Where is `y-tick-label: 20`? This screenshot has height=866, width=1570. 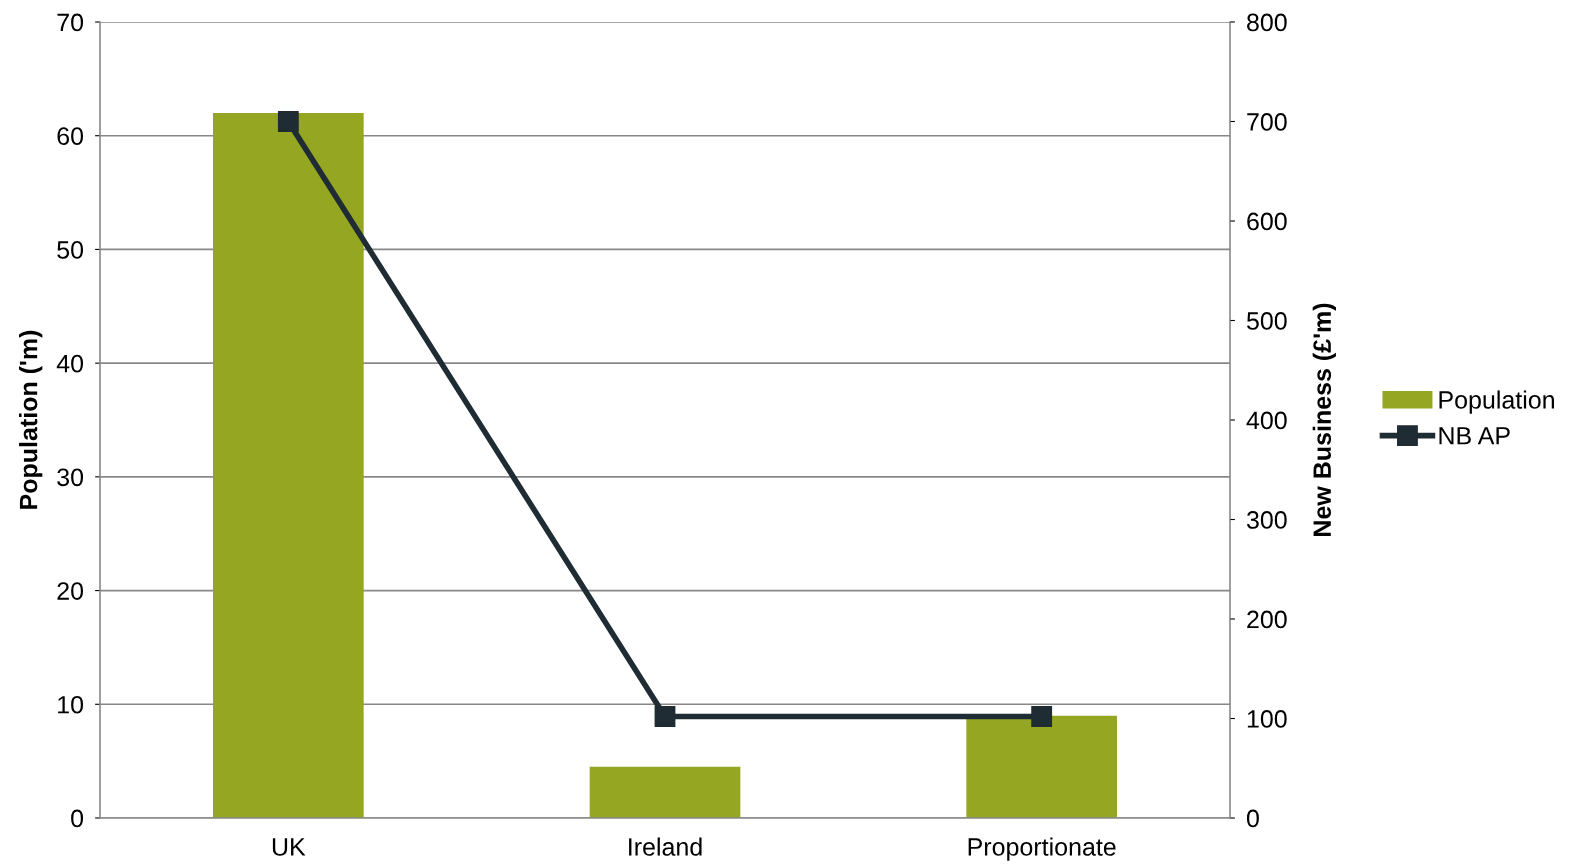 y-tick-label: 20 is located at coordinates (70, 591).